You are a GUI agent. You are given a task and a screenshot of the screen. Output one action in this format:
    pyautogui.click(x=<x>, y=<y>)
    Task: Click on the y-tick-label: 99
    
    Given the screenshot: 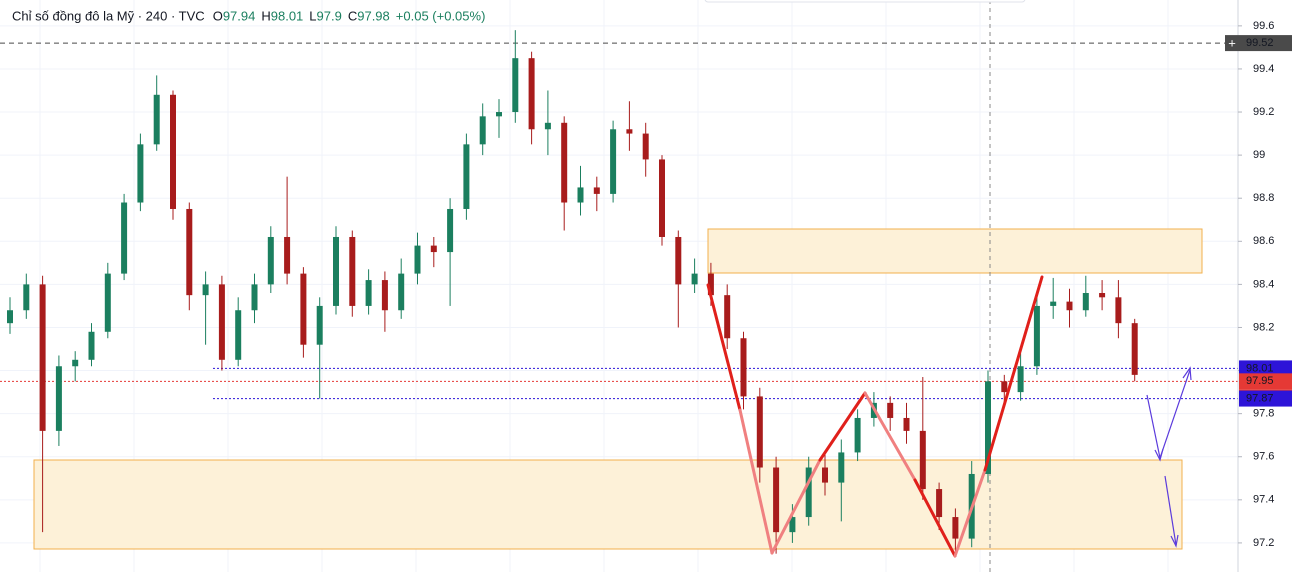 What is the action you would take?
    pyautogui.click(x=1259, y=155)
    